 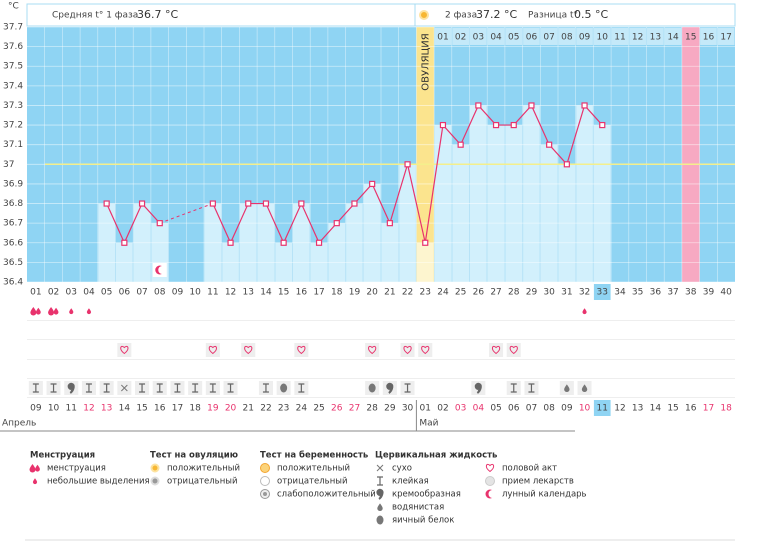 I want to click on header-sun-icon, so click(x=424, y=15).